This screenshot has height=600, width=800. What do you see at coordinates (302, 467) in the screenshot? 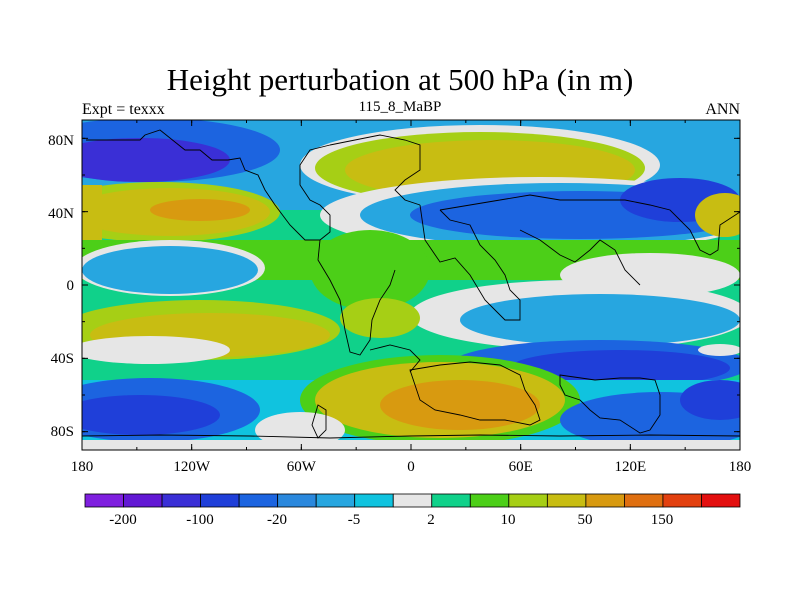
I see `x-tick-label: 60W` at bounding box center [302, 467].